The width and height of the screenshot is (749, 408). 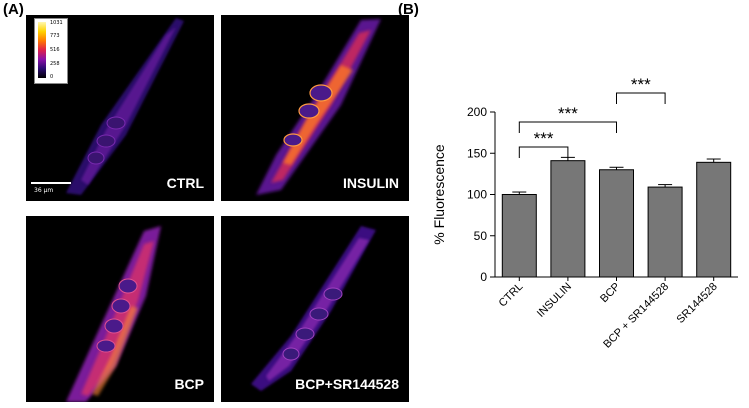 I want to click on micrograph-bcp: BCP, so click(x=120, y=309).